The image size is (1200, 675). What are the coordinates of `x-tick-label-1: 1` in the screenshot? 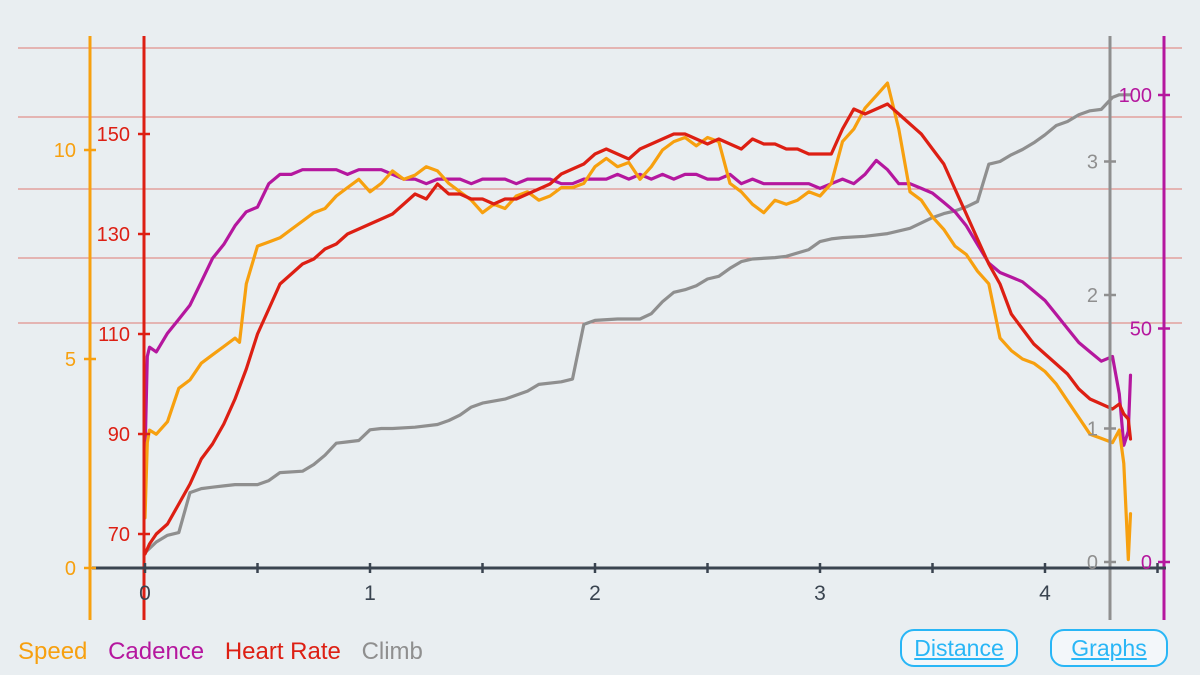 It's located at (370, 593).